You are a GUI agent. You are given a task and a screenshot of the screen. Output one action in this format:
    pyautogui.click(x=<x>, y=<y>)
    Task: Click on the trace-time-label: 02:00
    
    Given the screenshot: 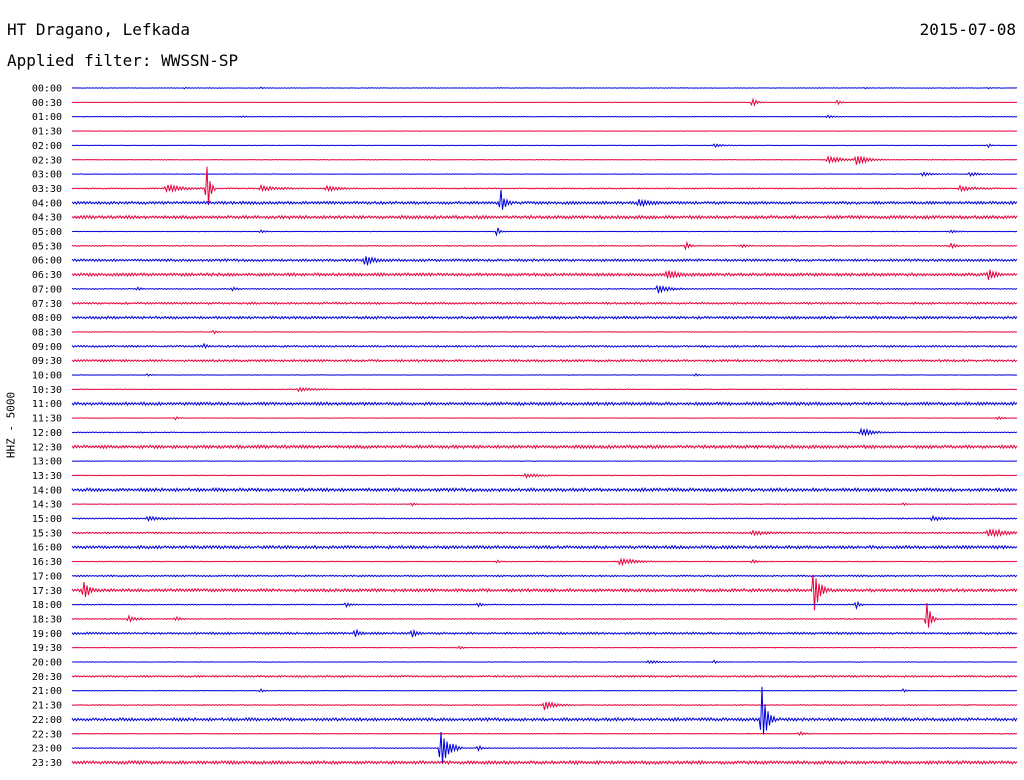 What is the action you would take?
    pyautogui.click(x=47, y=146)
    